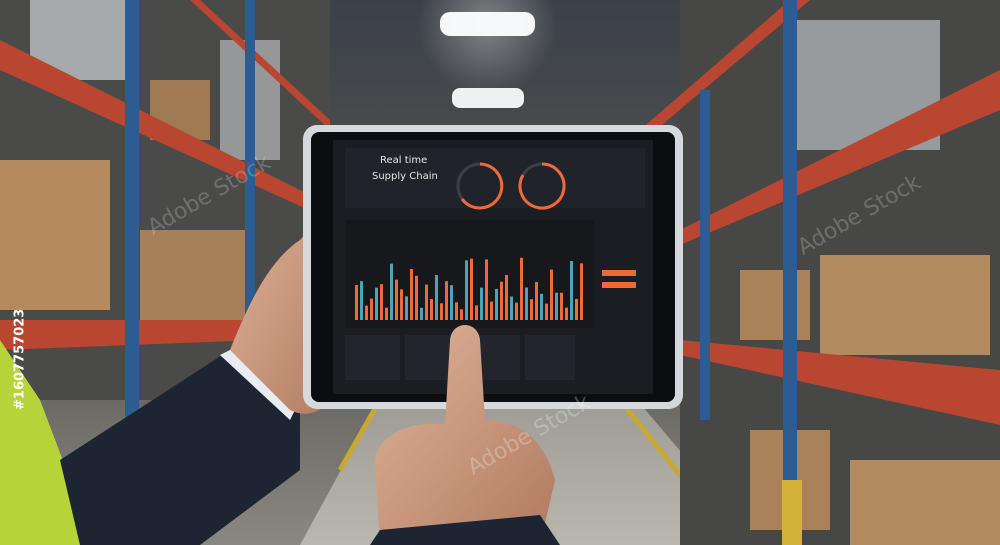  I want to click on dashboard-subtitle: Supply Chain, so click(405, 176).